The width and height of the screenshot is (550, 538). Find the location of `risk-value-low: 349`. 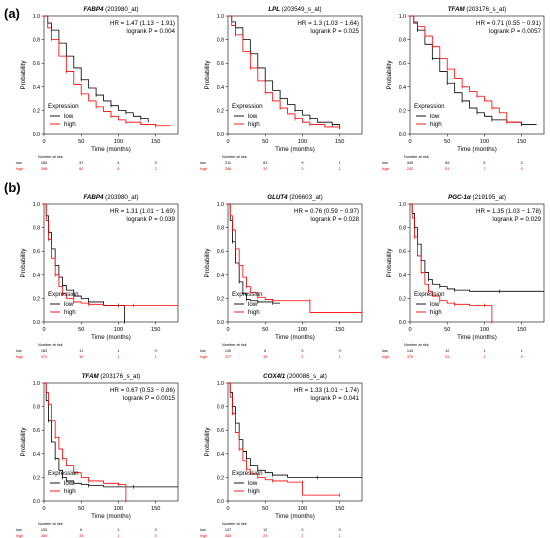

risk-value-low: 349 is located at coordinates (410, 163).